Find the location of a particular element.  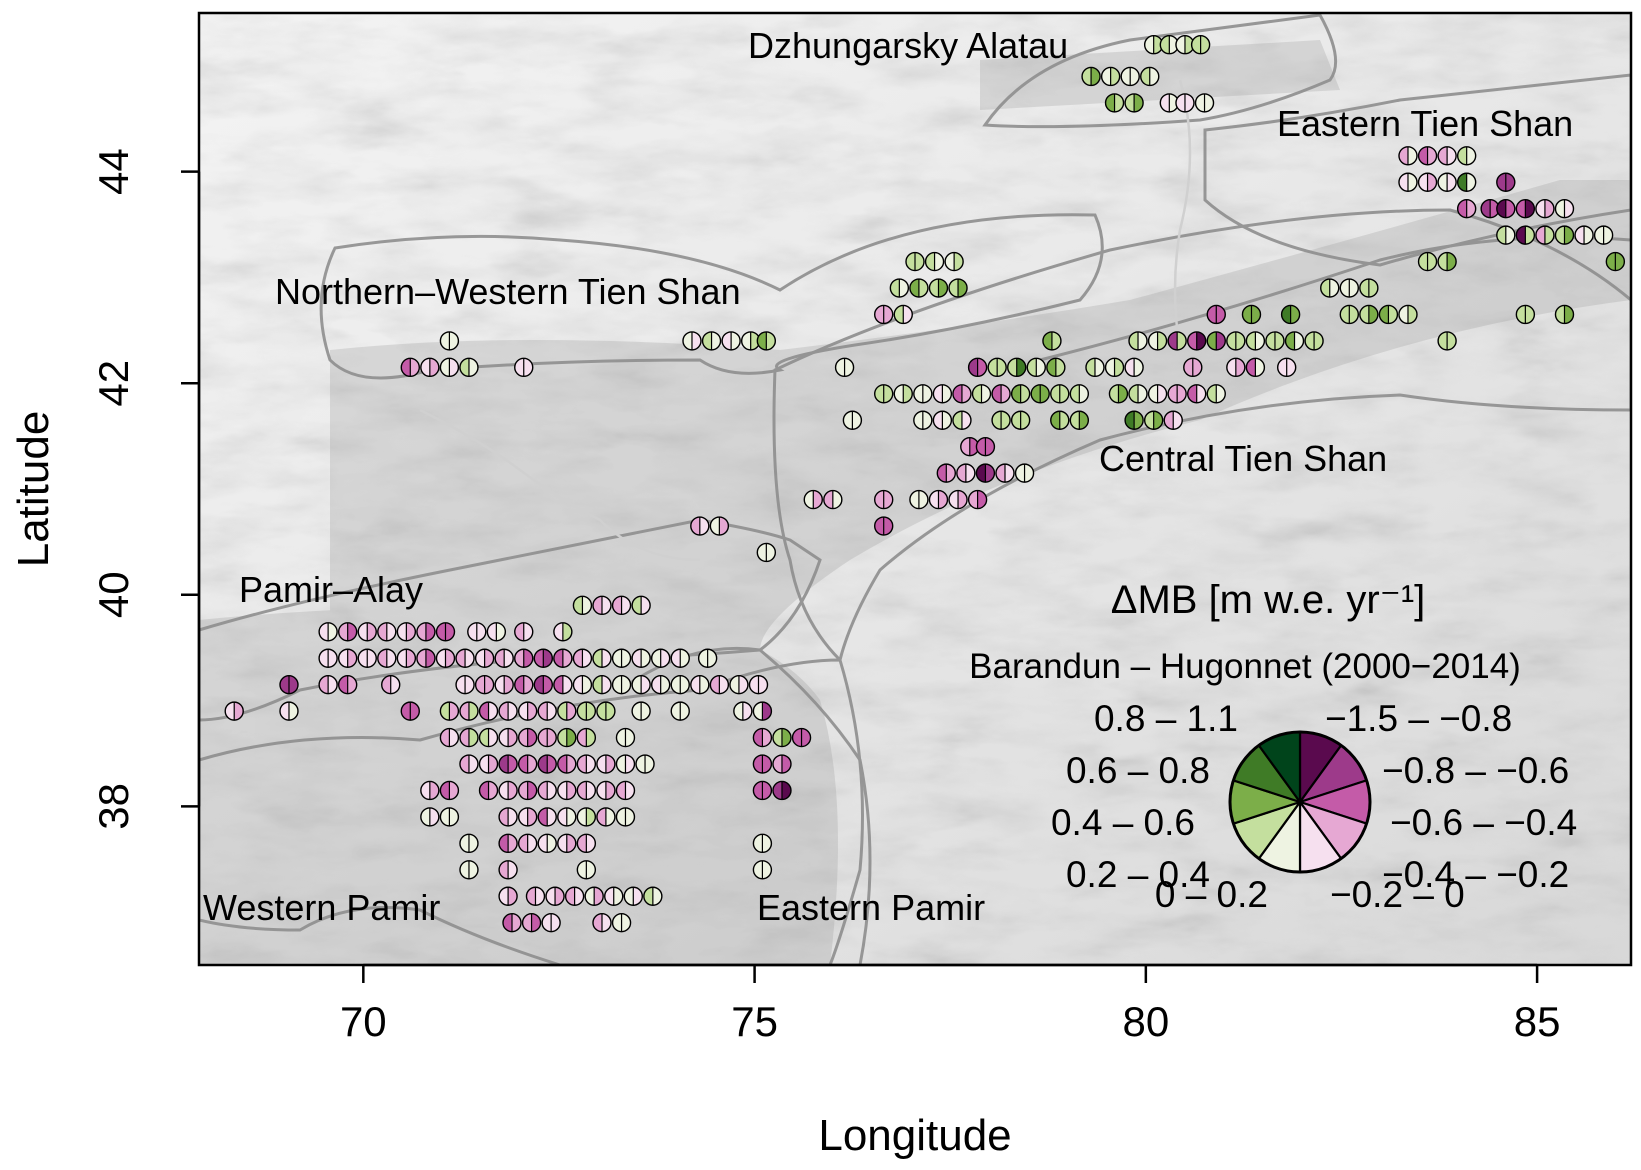

legend-class-label: 0.8 – 1.1 is located at coordinates (1166, 718).